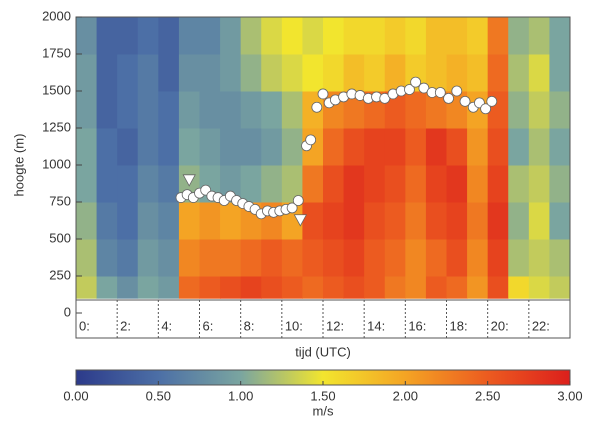 The height and width of the screenshot is (428, 595). I want to click on y-tick-label: 0, so click(67, 311).